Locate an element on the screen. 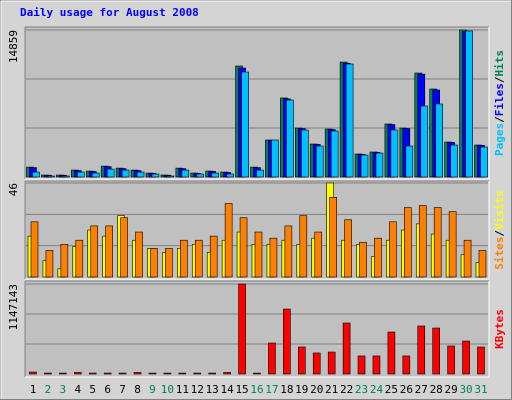 Image resolution: width=512 pixels, height=400 pixels. y-tick-label: 46 is located at coordinates (13, 189).